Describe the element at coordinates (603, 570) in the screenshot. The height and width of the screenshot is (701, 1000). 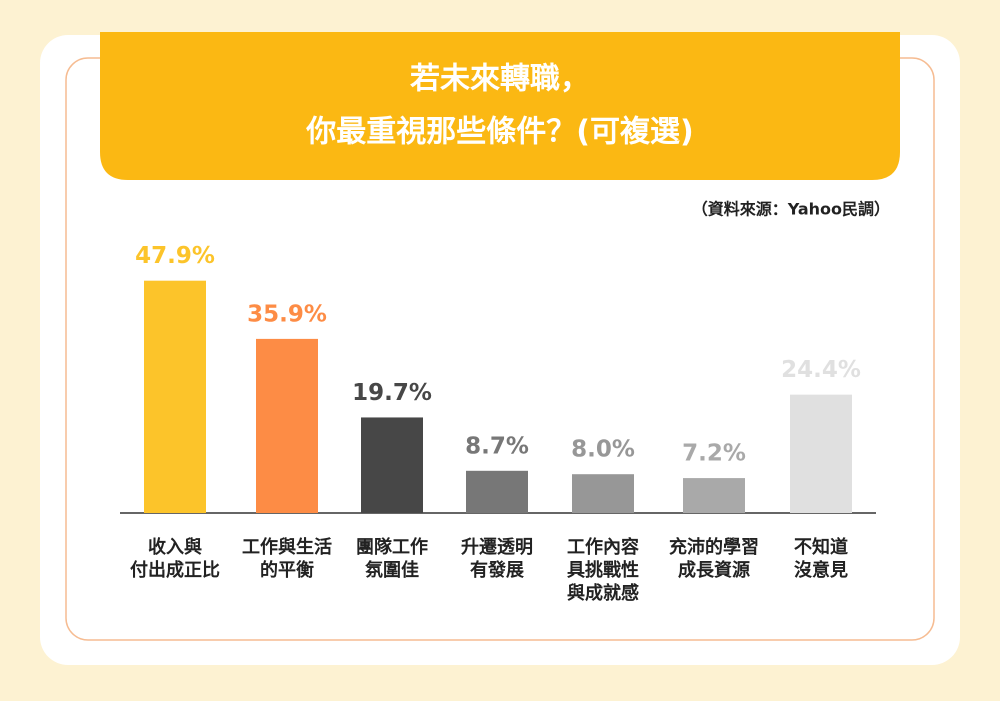
I see `x-tick-label: 具挑戰性` at that location.